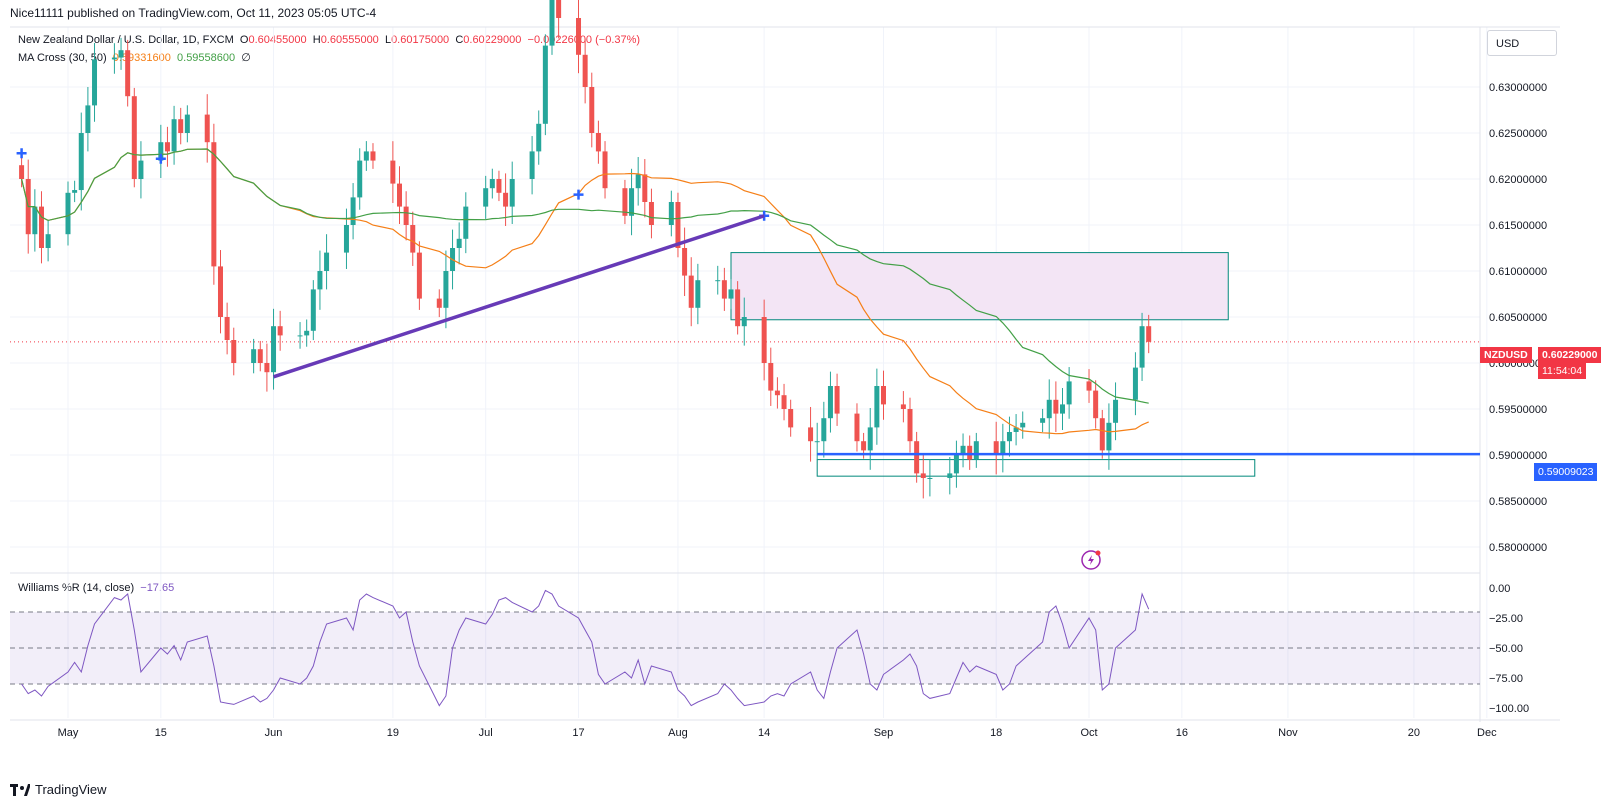 The image size is (1622, 807). Describe the element at coordinates (584, 40) in the screenshot. I see `change-value: −0.00226000 (−0.37%)` at that location.